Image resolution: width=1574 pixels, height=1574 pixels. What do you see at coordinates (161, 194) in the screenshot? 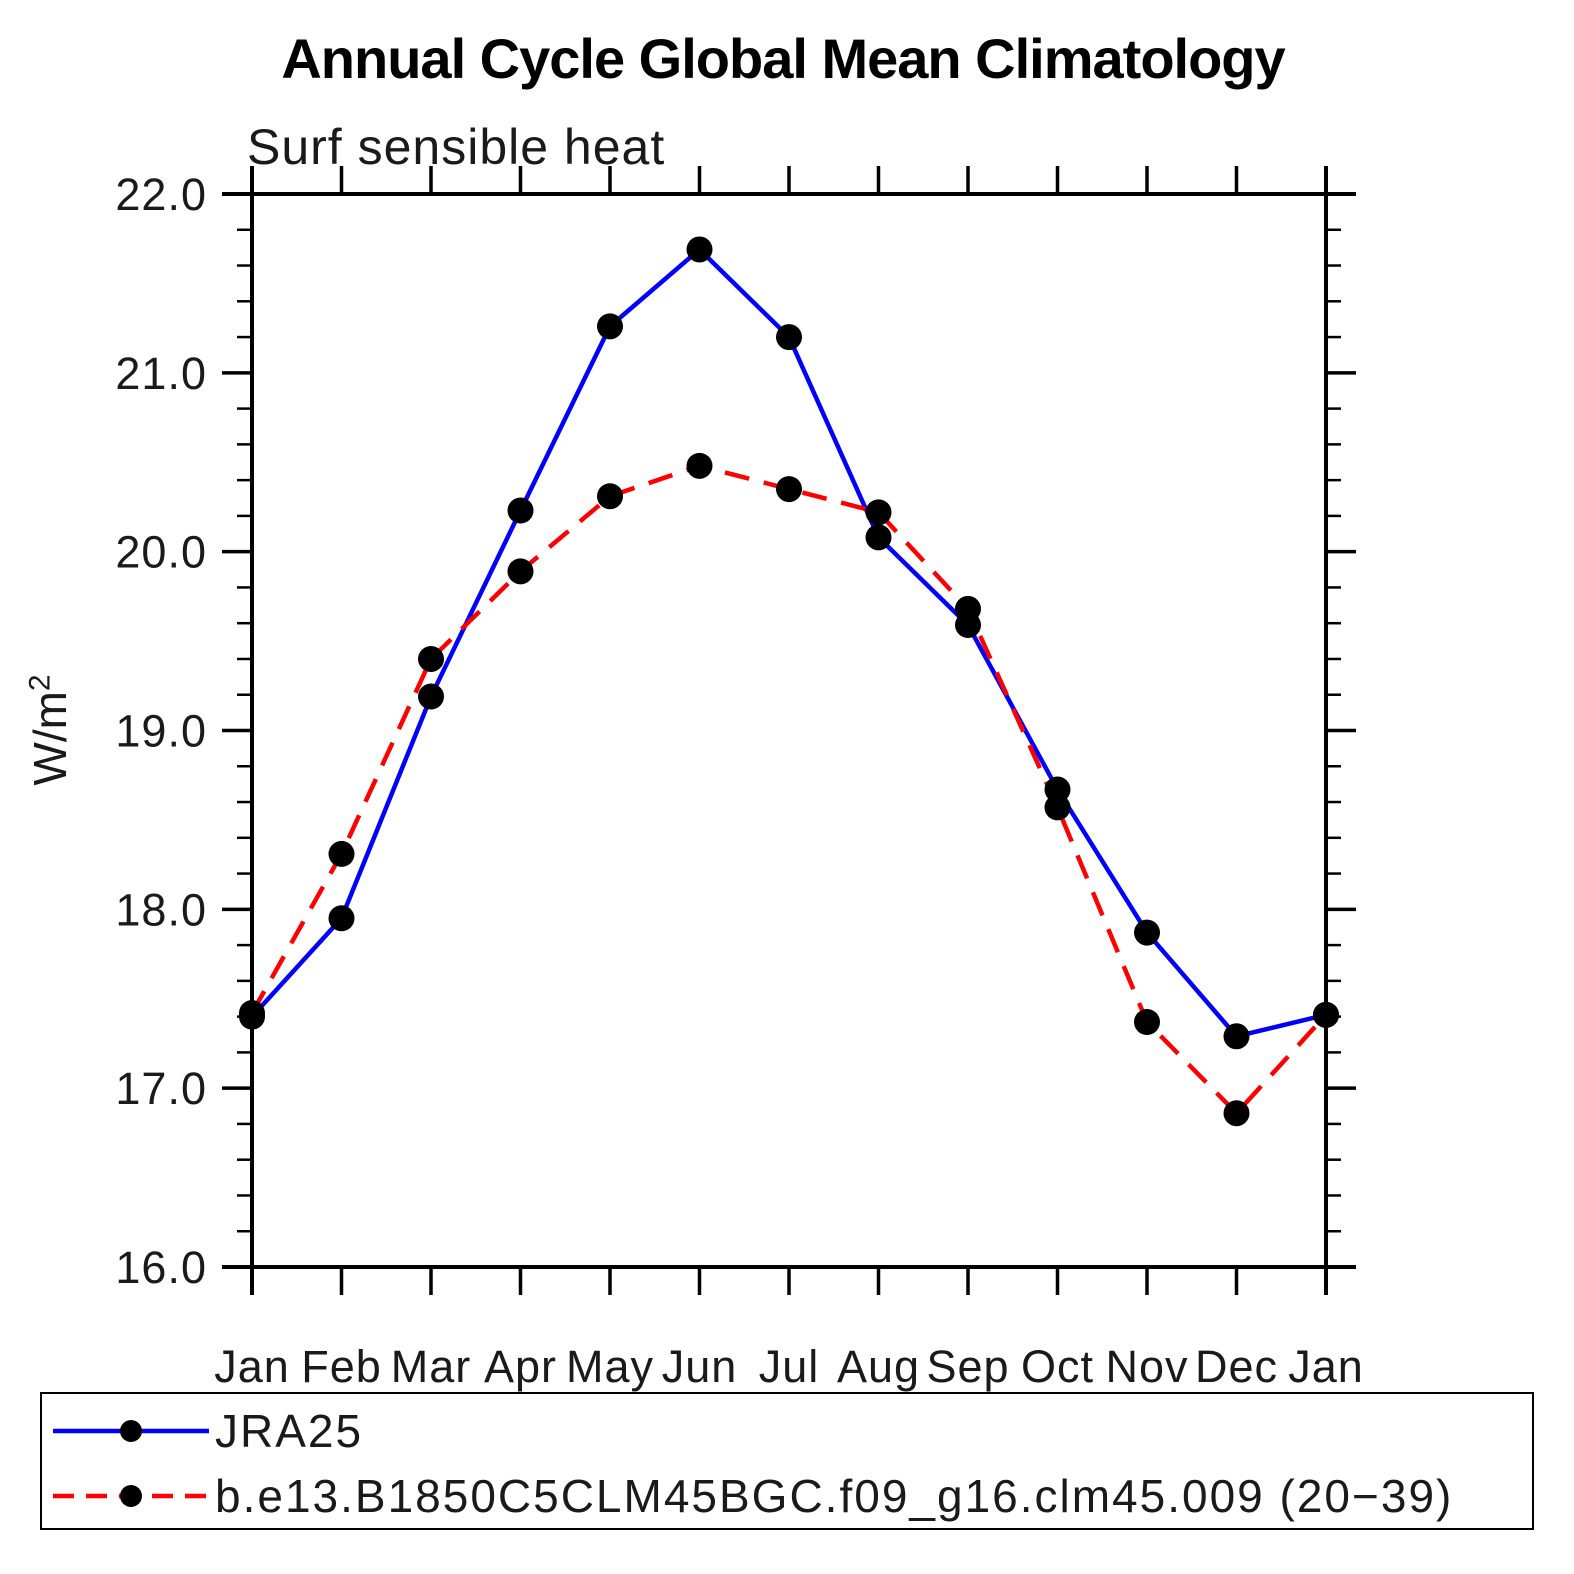
I see `y-tick-label: 22.0` at bounding box center [161, 194].